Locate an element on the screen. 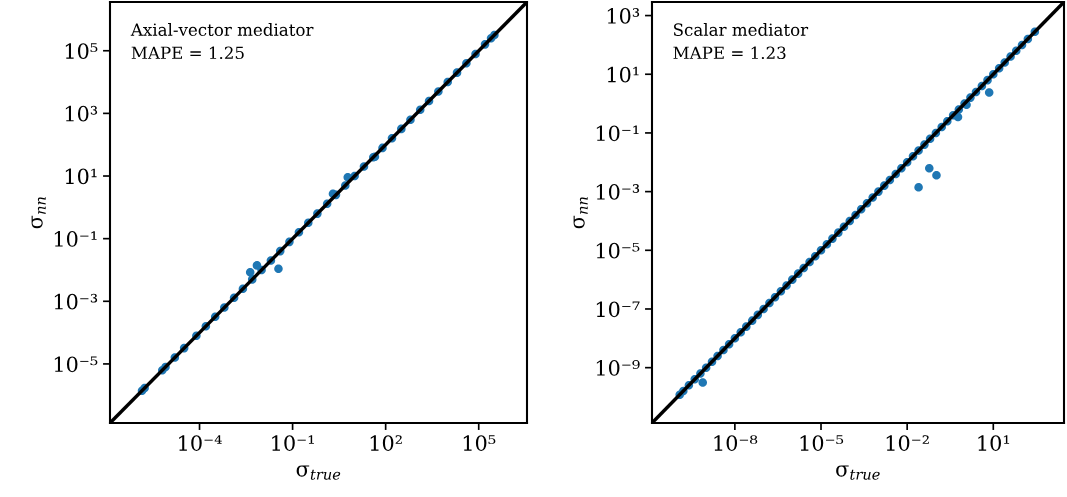 The width and height of the screenshot is (1067, 497). x-tick-label: 10² is located at coordinates (386, 443).